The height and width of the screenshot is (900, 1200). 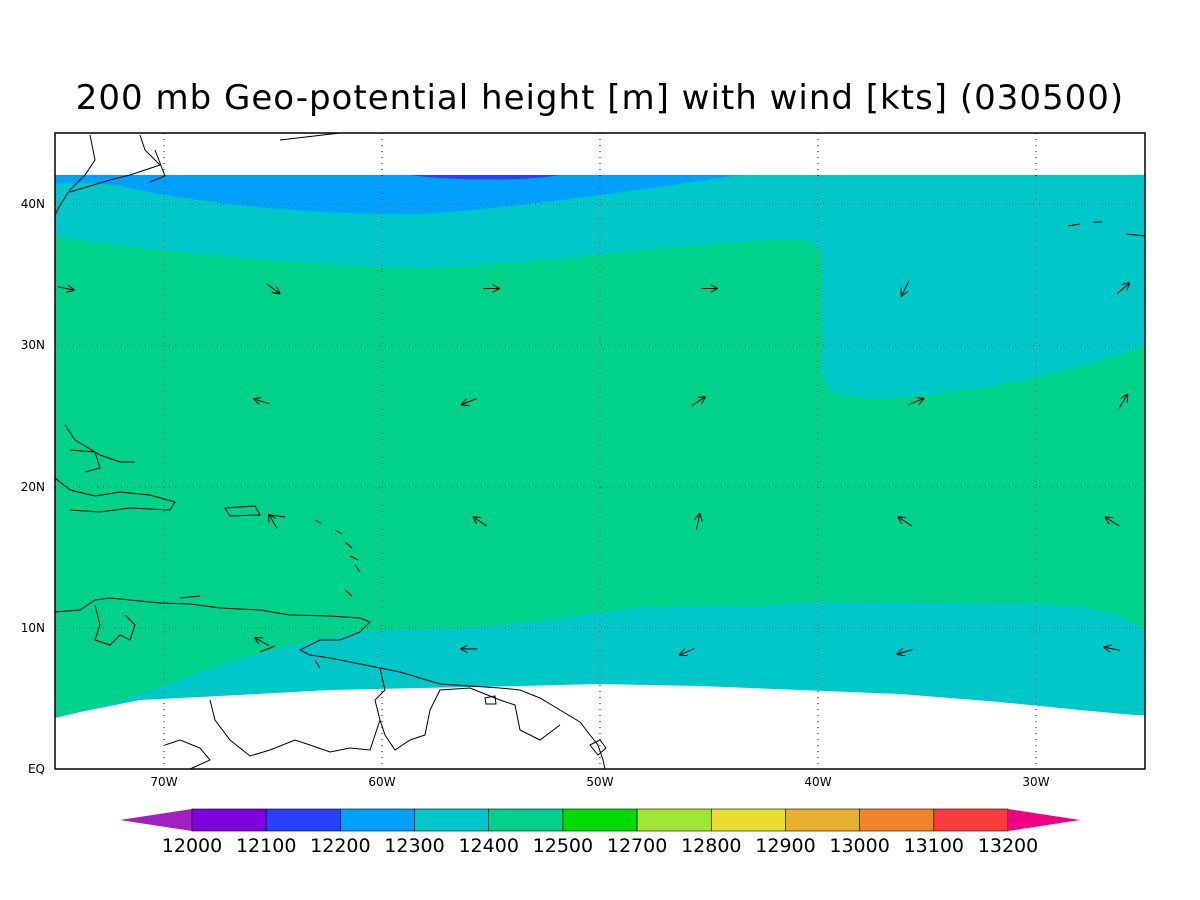 What do you see at coordinates (33, 345) in the screenshot?
I see `y-tick-label: 30N` at bounding box center [33, 345].